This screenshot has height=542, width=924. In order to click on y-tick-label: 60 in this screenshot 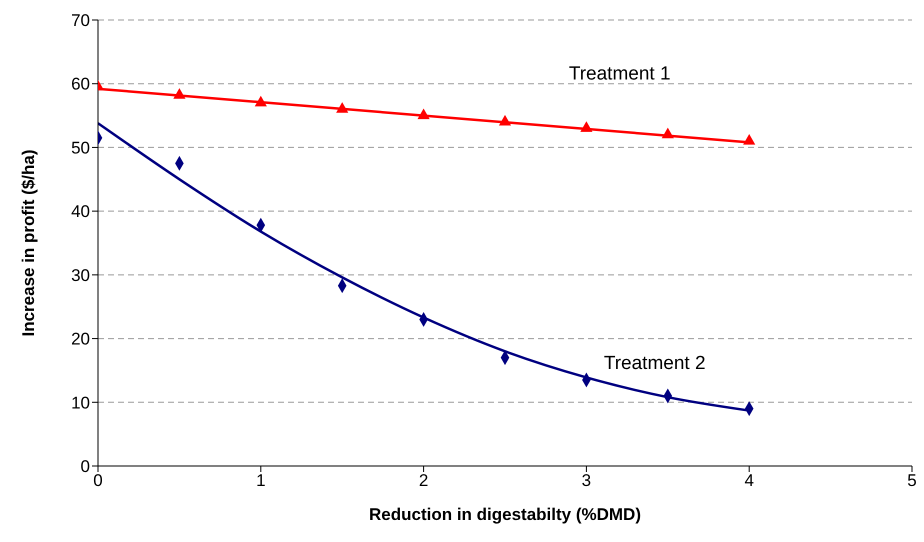, I will do `click(80, 84)`.